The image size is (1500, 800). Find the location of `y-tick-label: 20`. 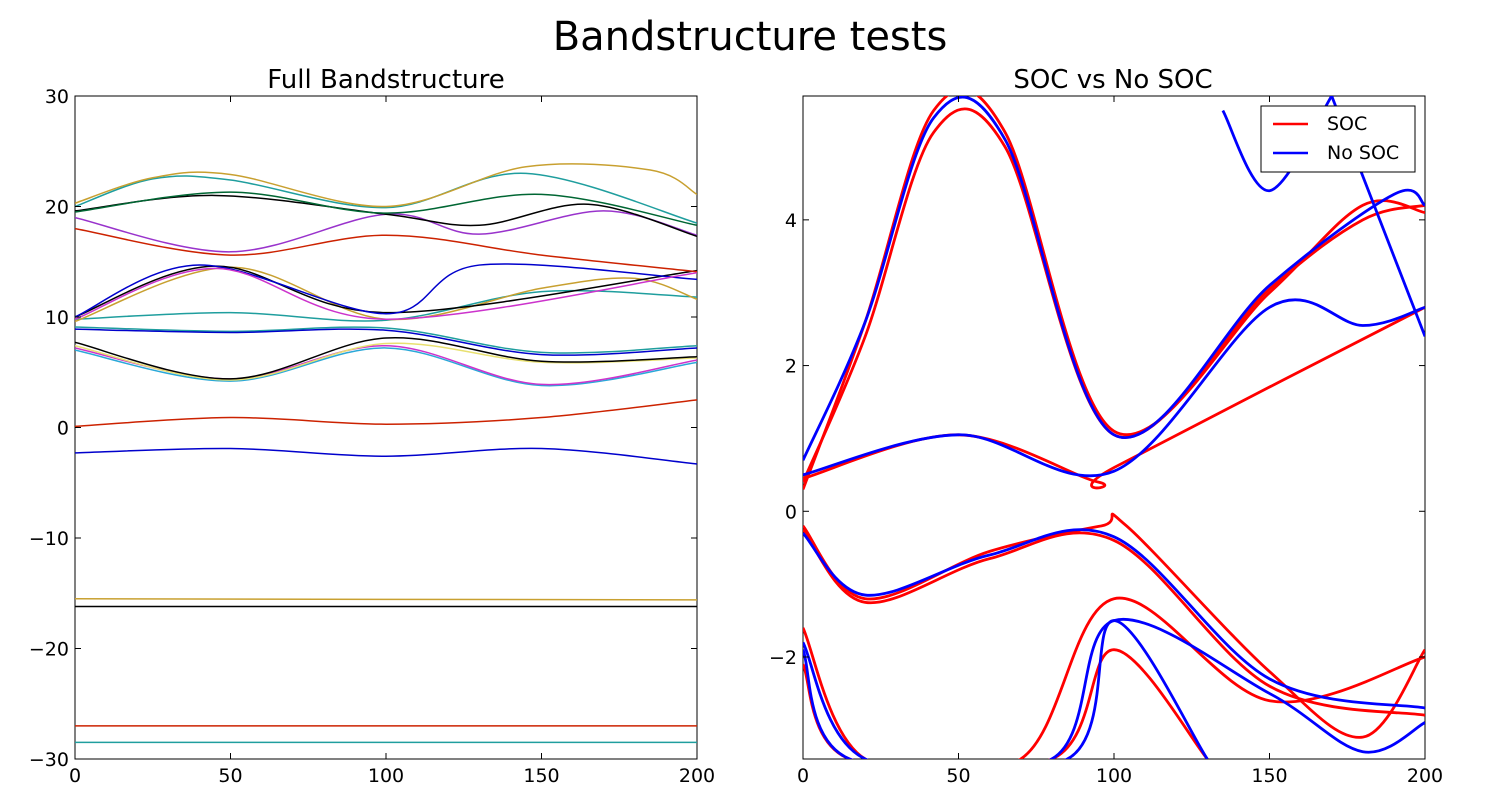

y-tick-label: 20 is located at coordinates (57, 208).